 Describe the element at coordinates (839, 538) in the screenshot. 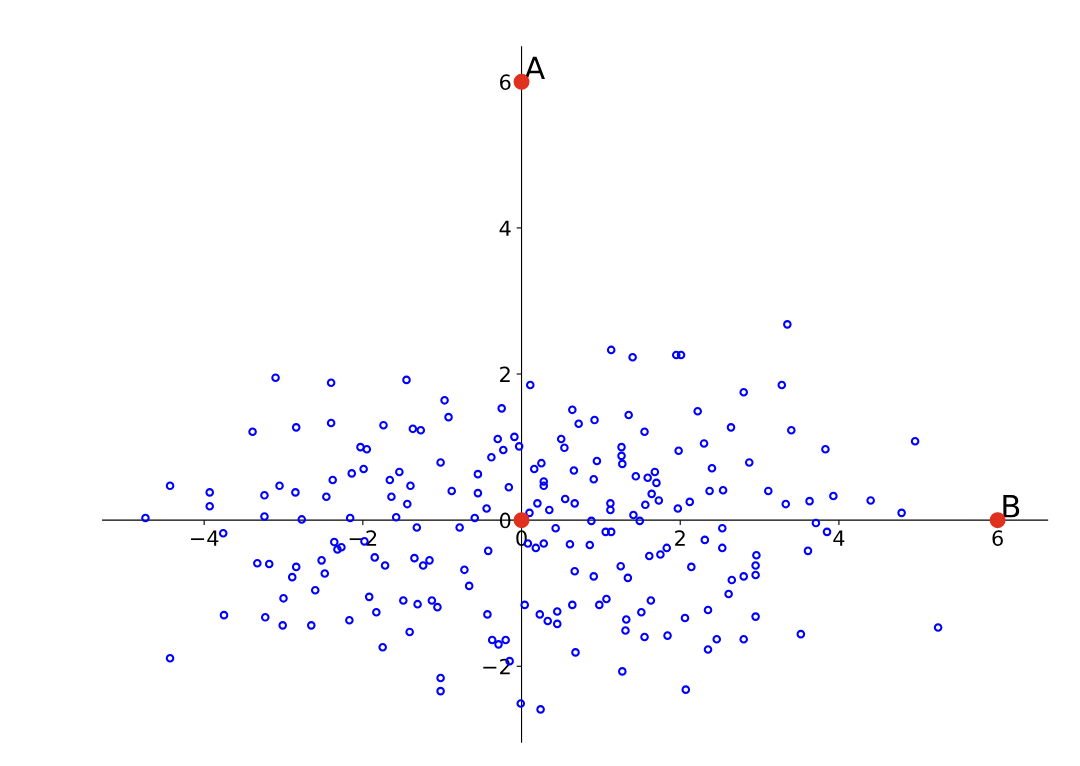

I see `x-tick-label: 4` at that location.